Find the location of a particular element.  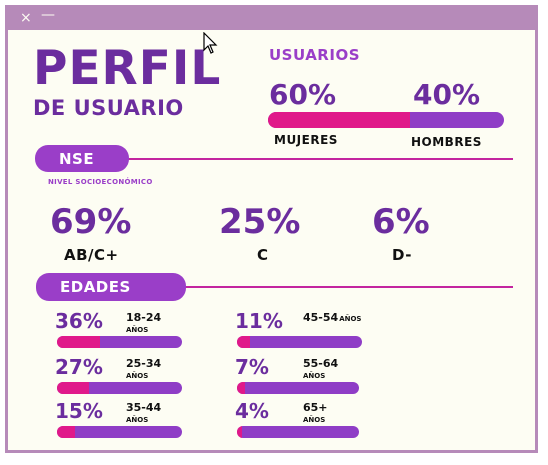

age-percent: 27% is located at coordinates (79, 367).